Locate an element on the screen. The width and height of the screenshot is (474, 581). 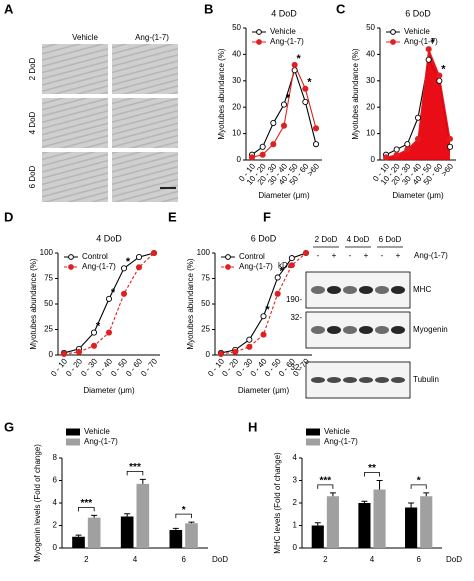
protein-label: Tubulin is located at coordinates (426, 379).